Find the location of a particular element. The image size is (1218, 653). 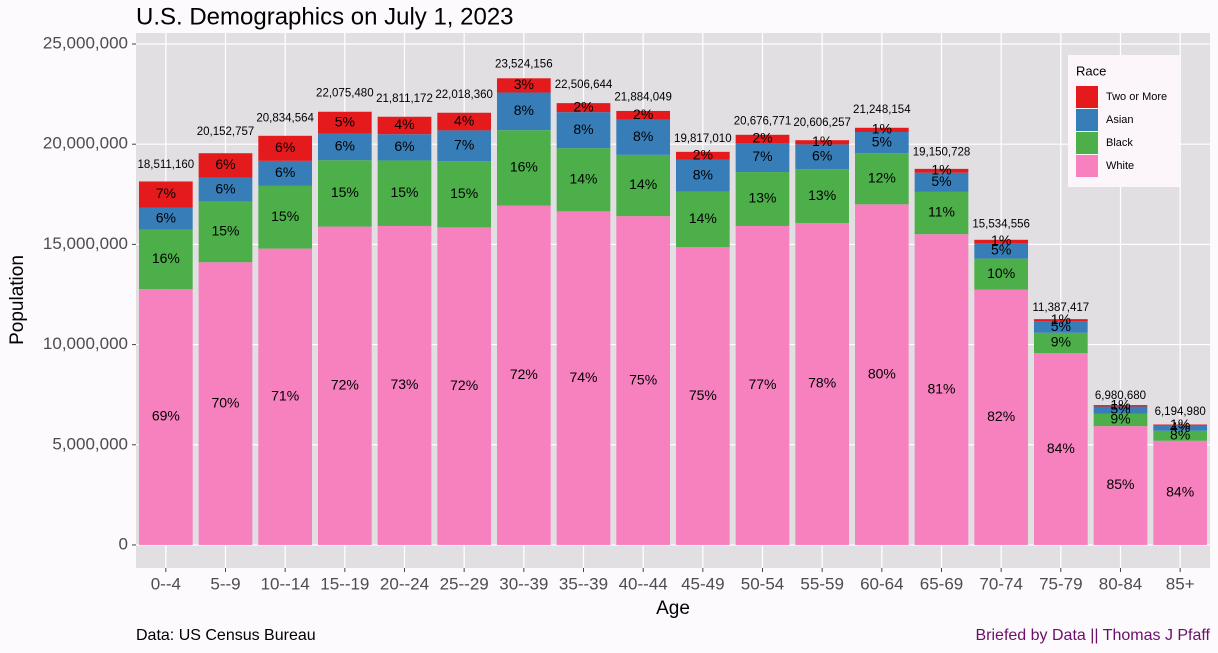

segment-label: 74% is located at coordinates (583, 377).